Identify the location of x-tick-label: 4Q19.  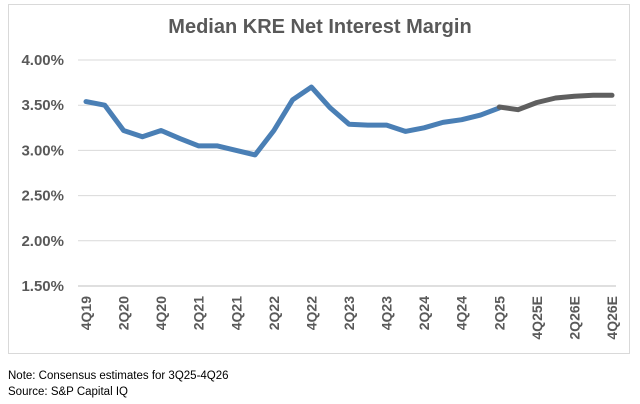
(86, 313).